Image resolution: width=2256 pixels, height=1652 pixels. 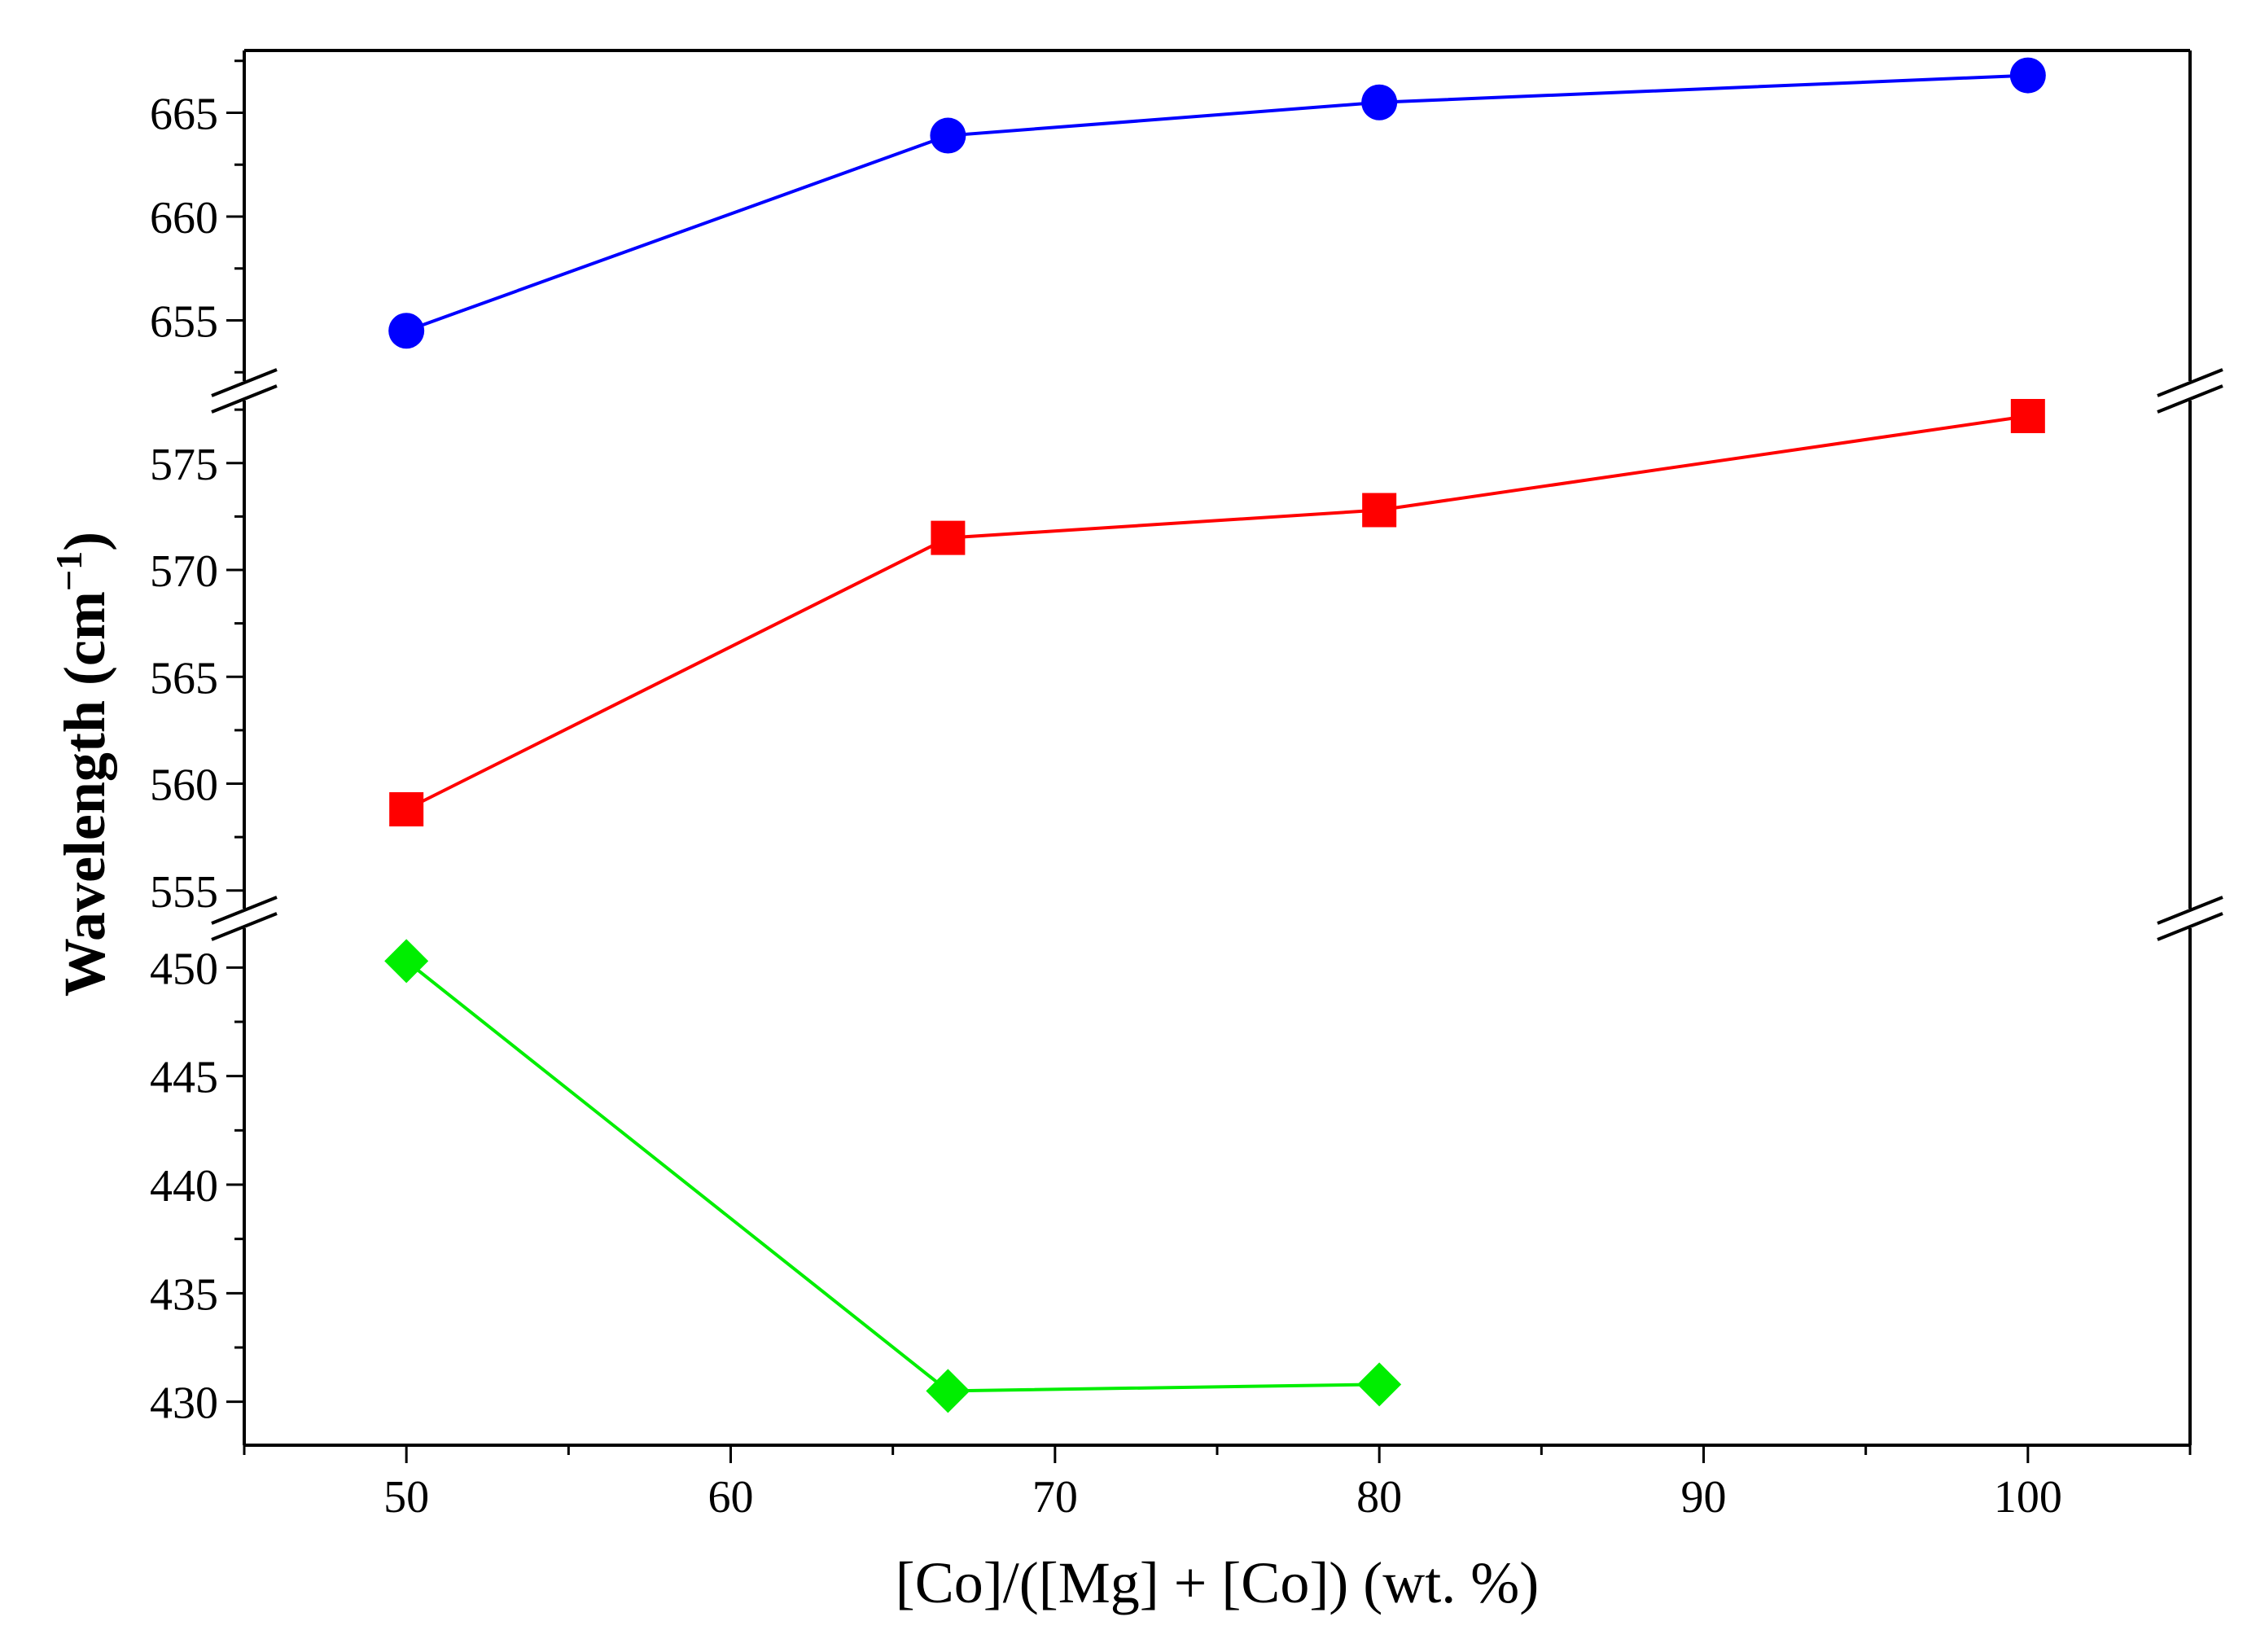 I want to click on x-tick-label: 60, so click(x=731, y=1497).